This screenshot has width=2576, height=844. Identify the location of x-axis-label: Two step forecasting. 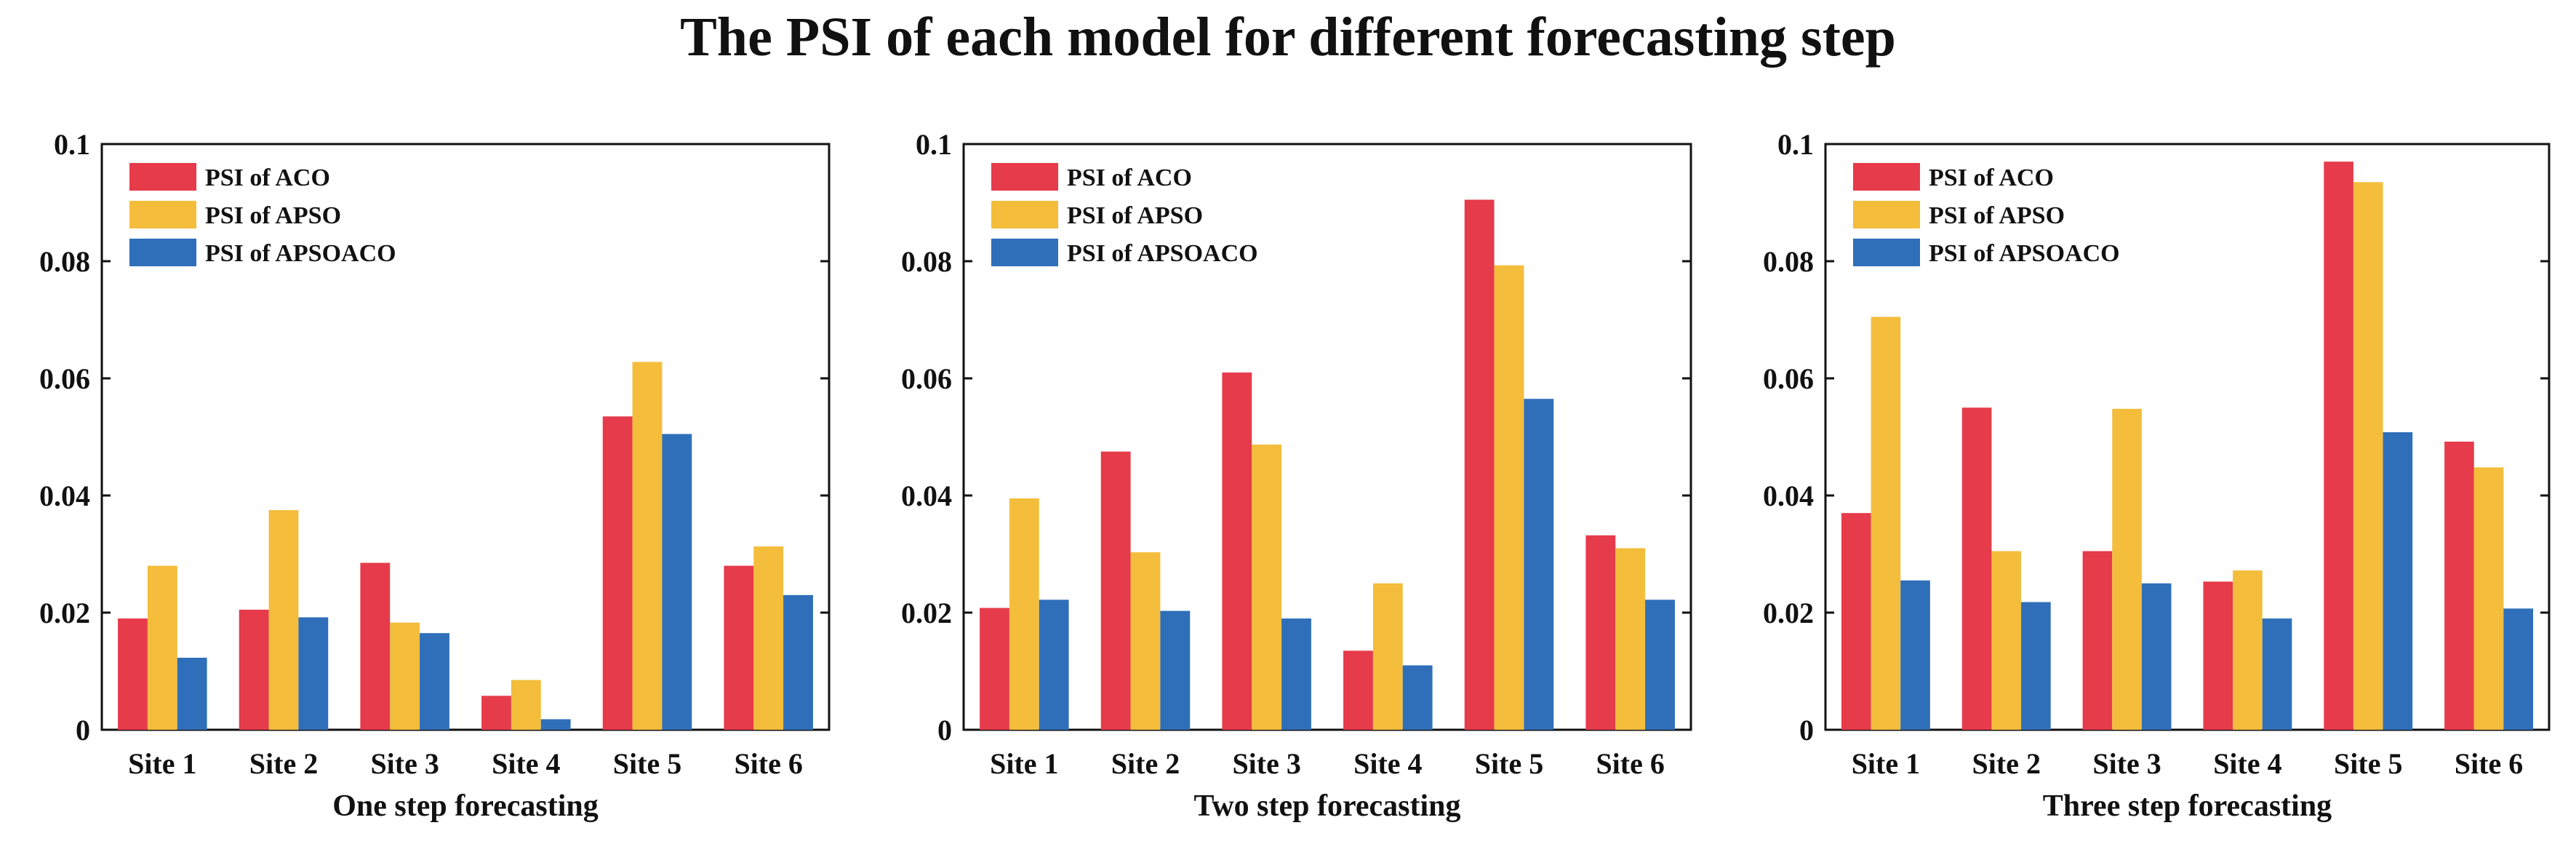
(1326, 806).